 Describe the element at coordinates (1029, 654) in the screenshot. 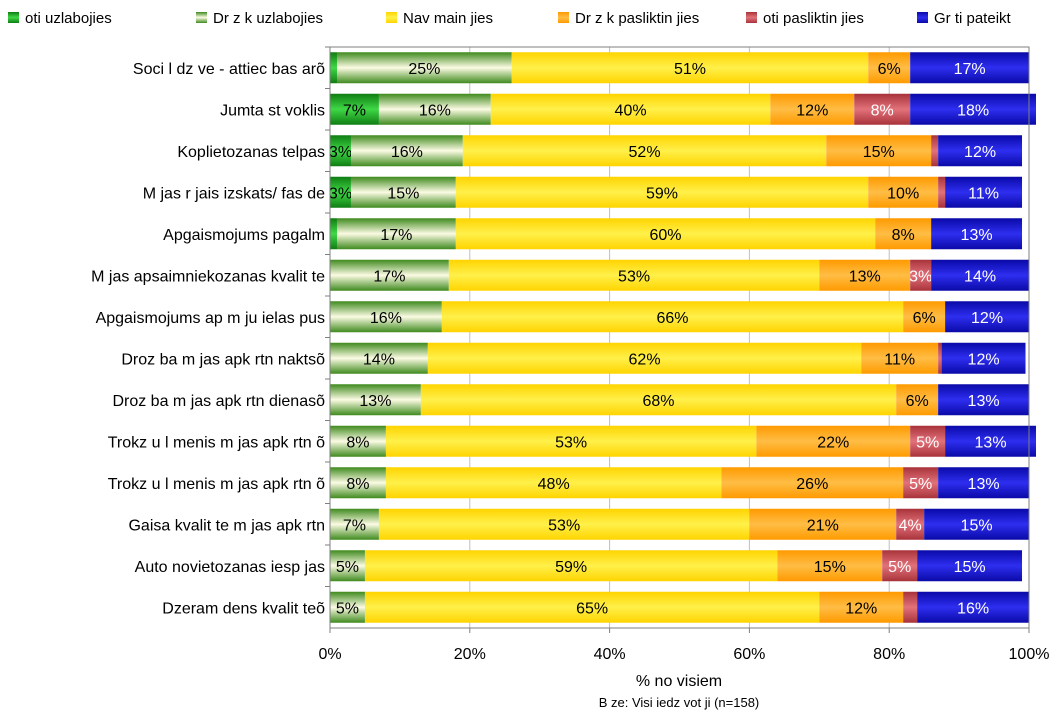

I see `x-tick-label: 100%` at that location.